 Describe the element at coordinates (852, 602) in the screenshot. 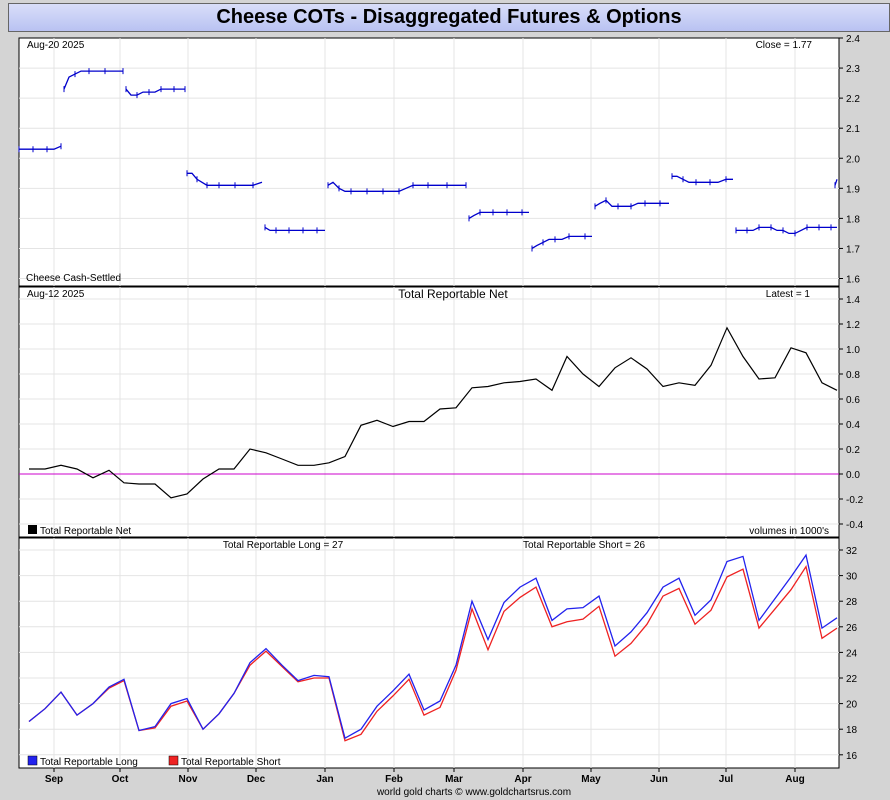

I see `y-tick-label: 28` at that location.